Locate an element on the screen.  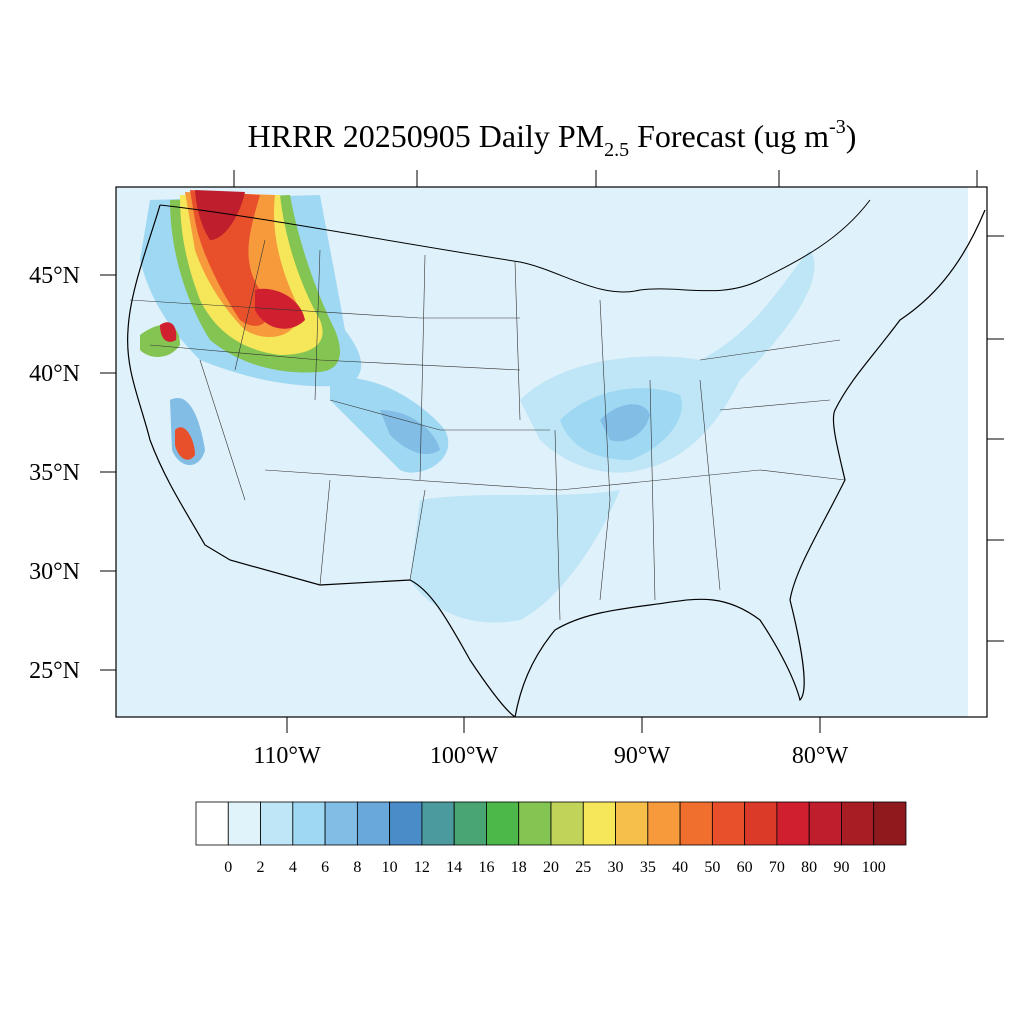
colorbar-label: 20 is located at coordinates (551, 867).